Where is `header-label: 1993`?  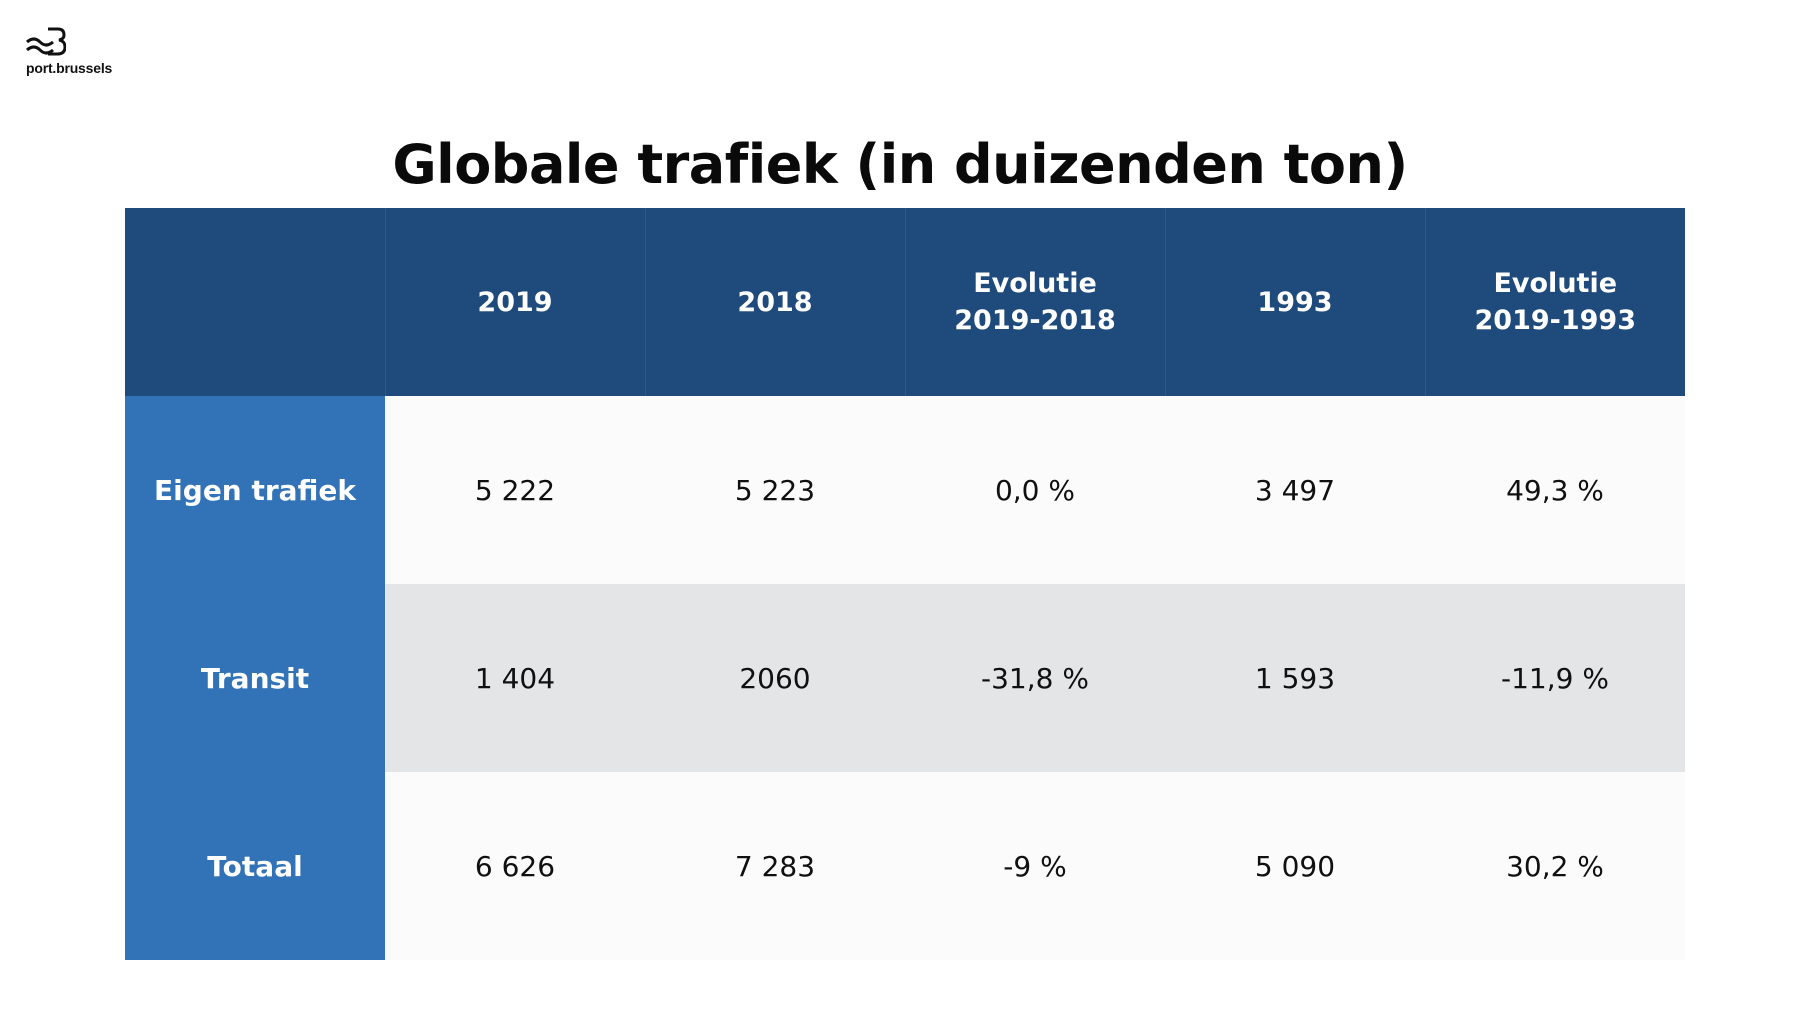
header-label: 1993 is located at coordinates (1295, 302).